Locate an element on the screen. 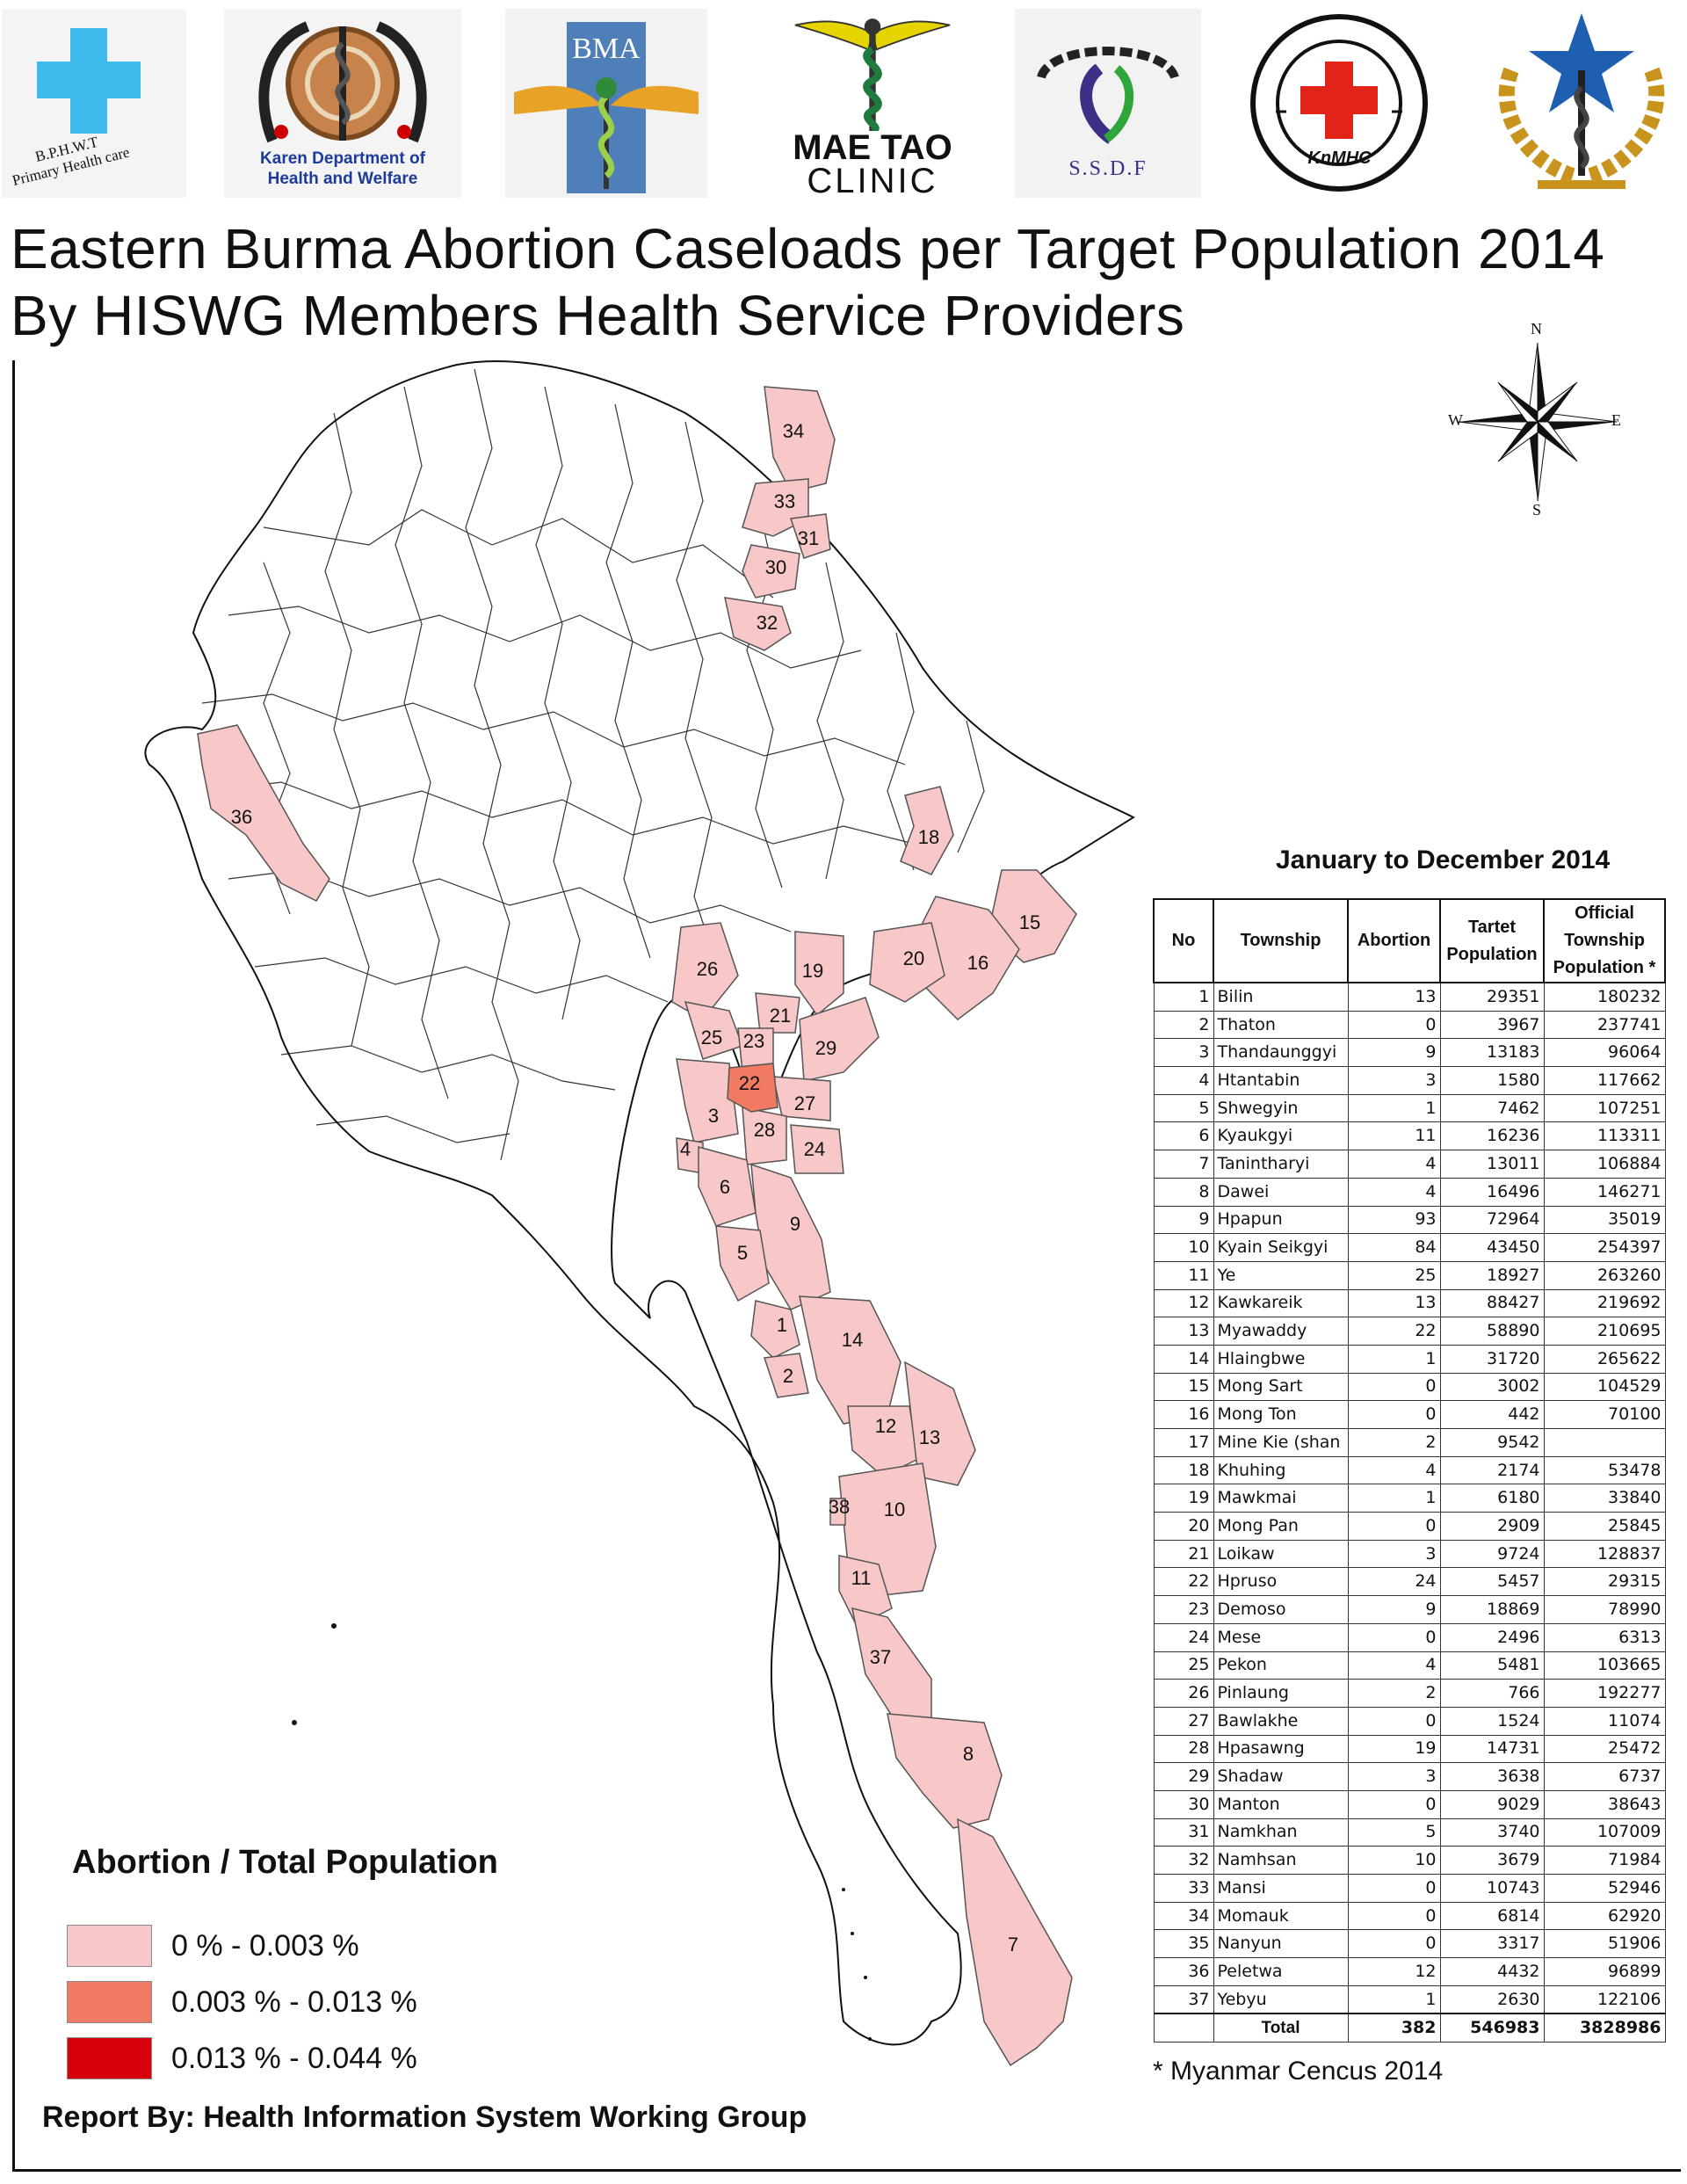 This screenshot has height=2184, width=1687. cell-township: Mong Ton is located at coordinates (1281, 1414).